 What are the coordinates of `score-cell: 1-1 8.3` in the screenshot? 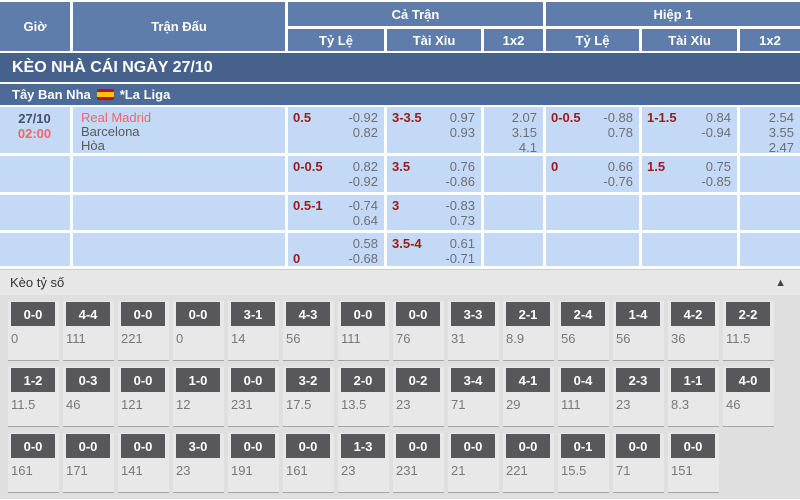 It's located at (693, 397).